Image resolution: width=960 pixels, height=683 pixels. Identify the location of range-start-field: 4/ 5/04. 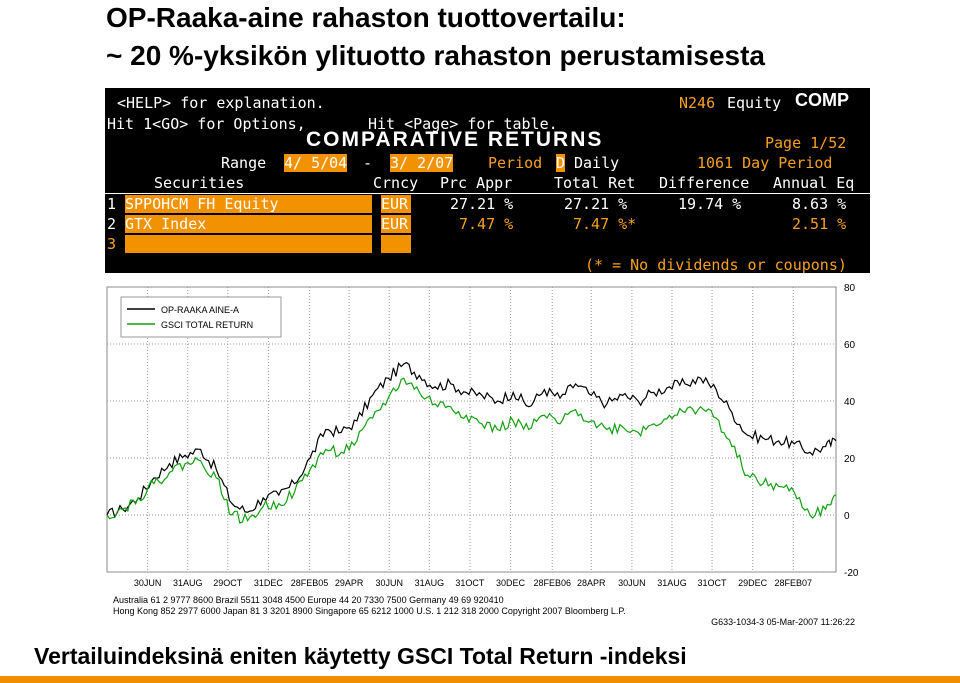
(316, 163).